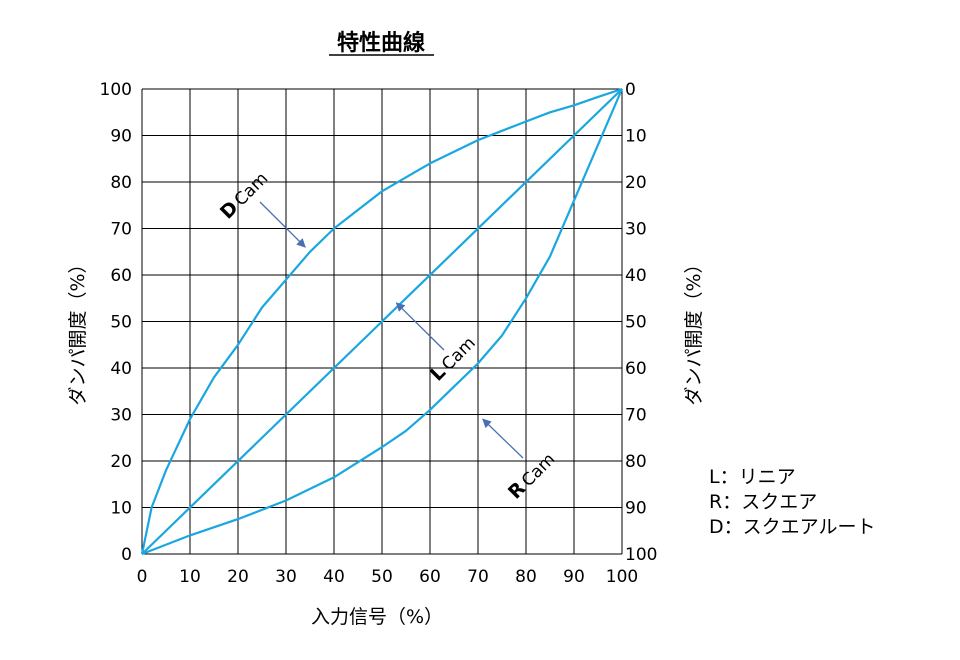 This screenshot has height=660, width=960. What do you see at coordinates (142, 577) in the screenshot?
I see `x-tick-label: 0` at bounding box center [142, 577].